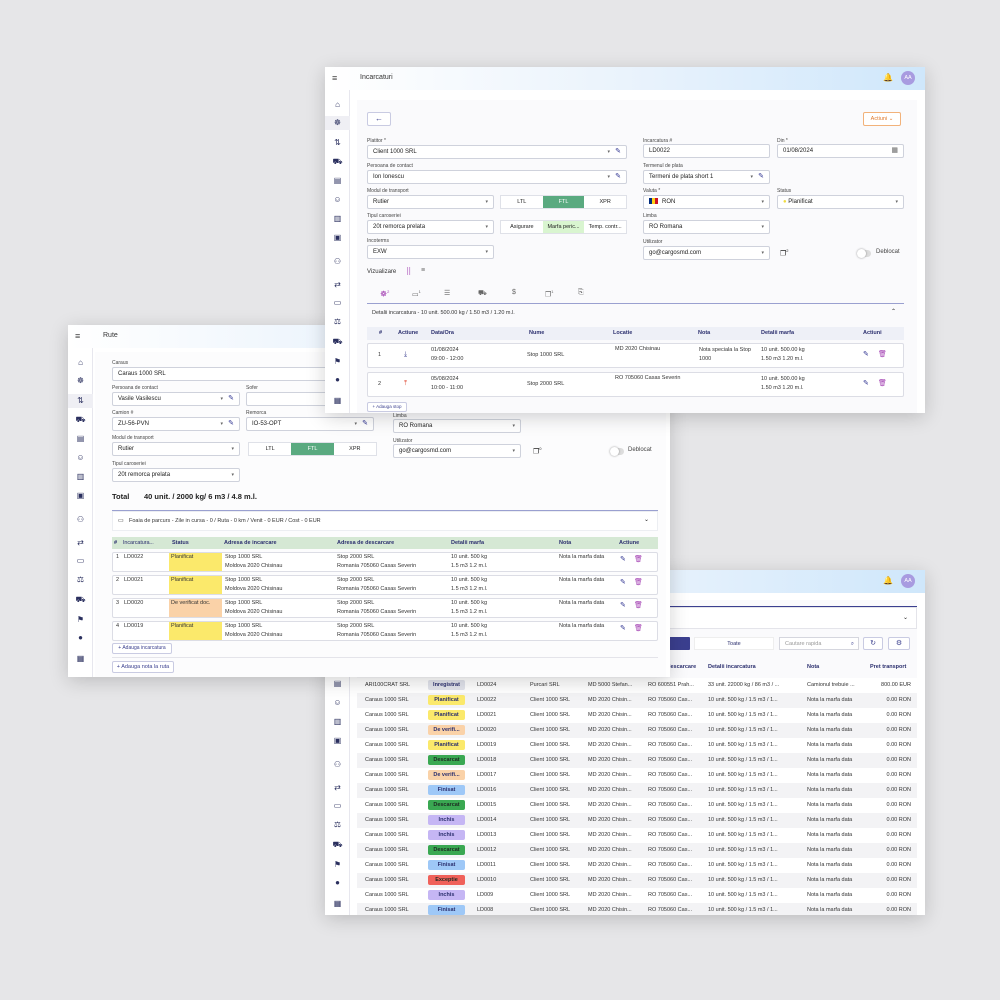 Image resolution: width=1000 pixels, height=1000 pixels. I want to click on currency-select: RON ▾, so click(706, 202).